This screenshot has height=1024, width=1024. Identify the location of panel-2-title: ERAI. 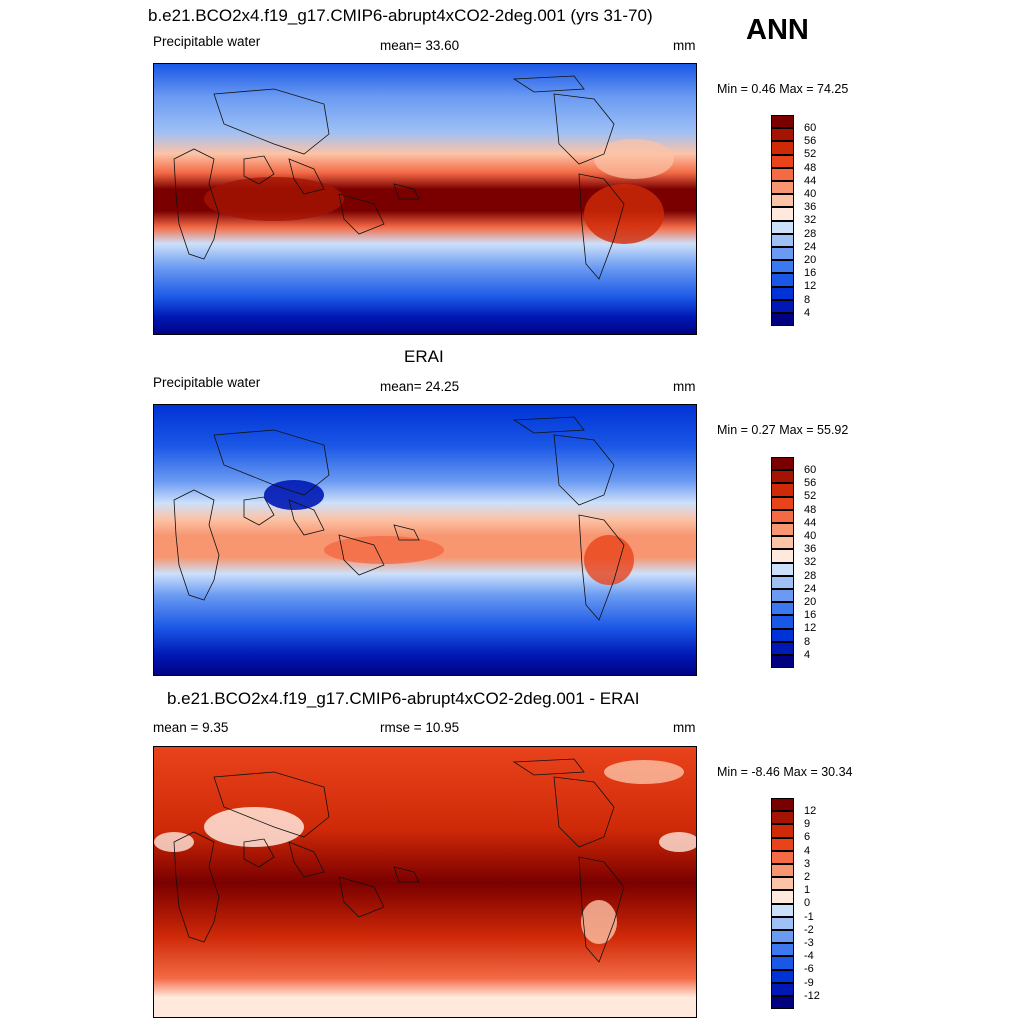
(424, 356).